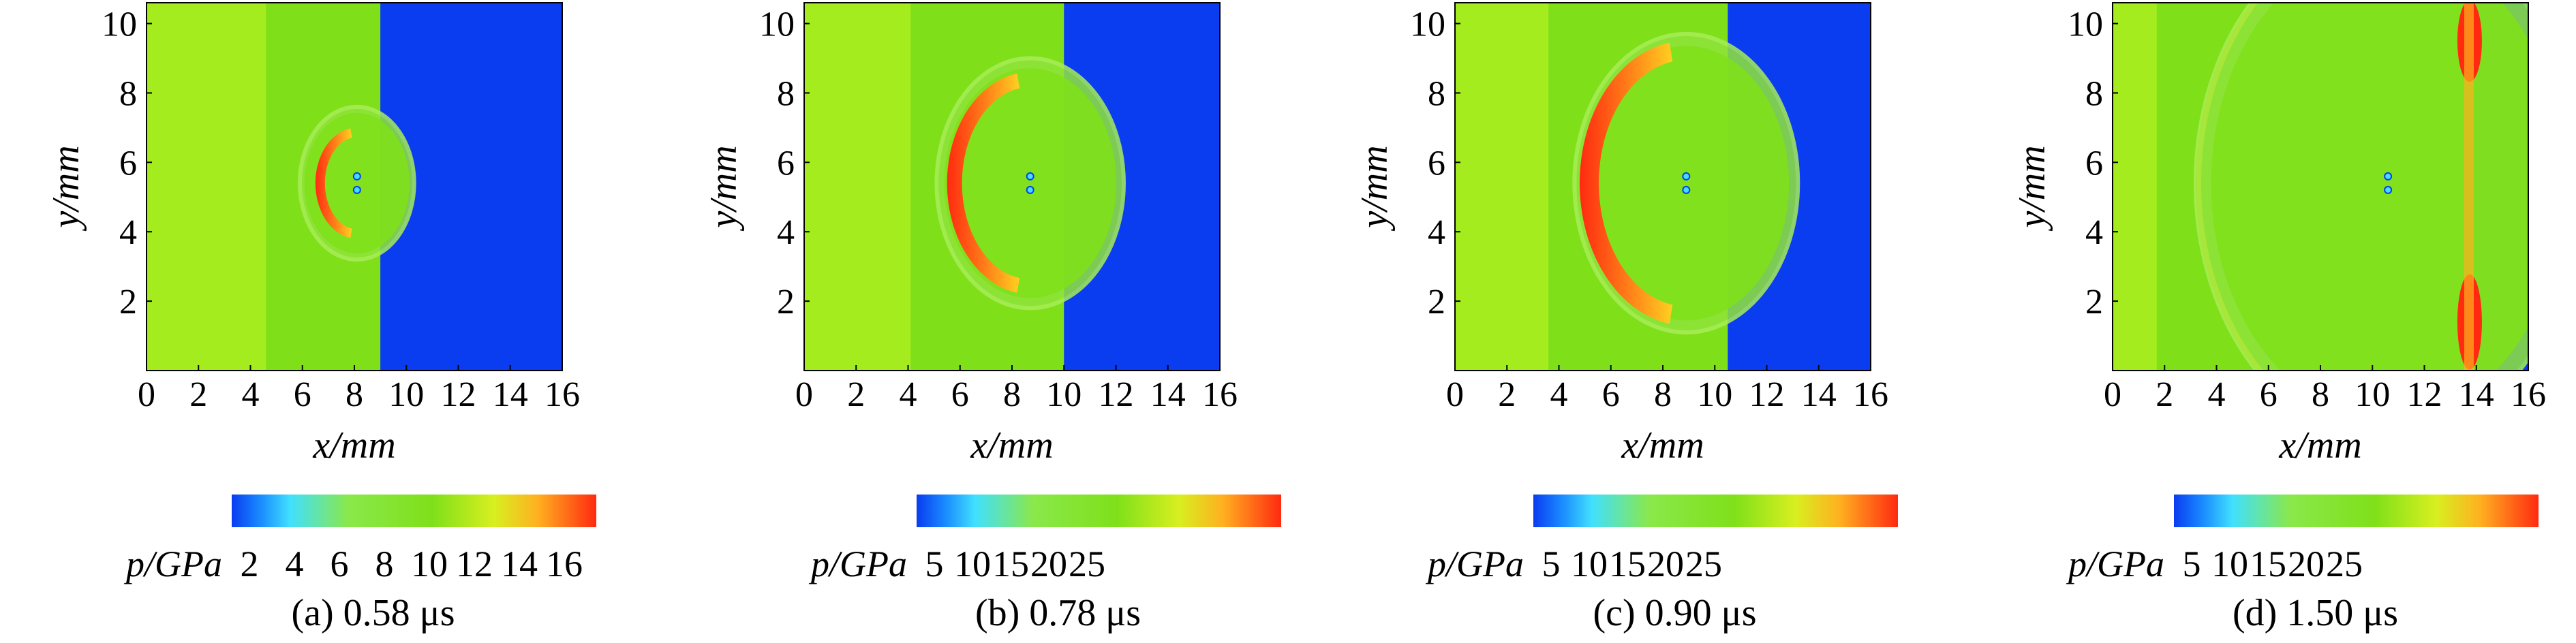 Image resolution: width=2576 pixels, height=643 pixels. What do you see at coordinates (340, 564) in the screenshot?
I see `colorbar-tick-label: 6` at bounding box center [340, 564].